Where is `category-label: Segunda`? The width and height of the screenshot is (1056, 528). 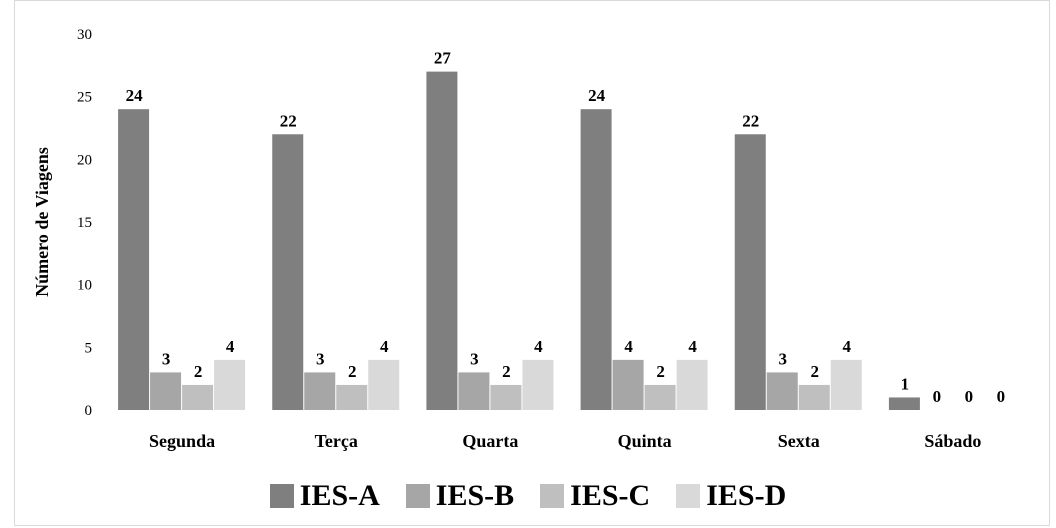
category-label: Segunda is located at coordinates (182, 441).